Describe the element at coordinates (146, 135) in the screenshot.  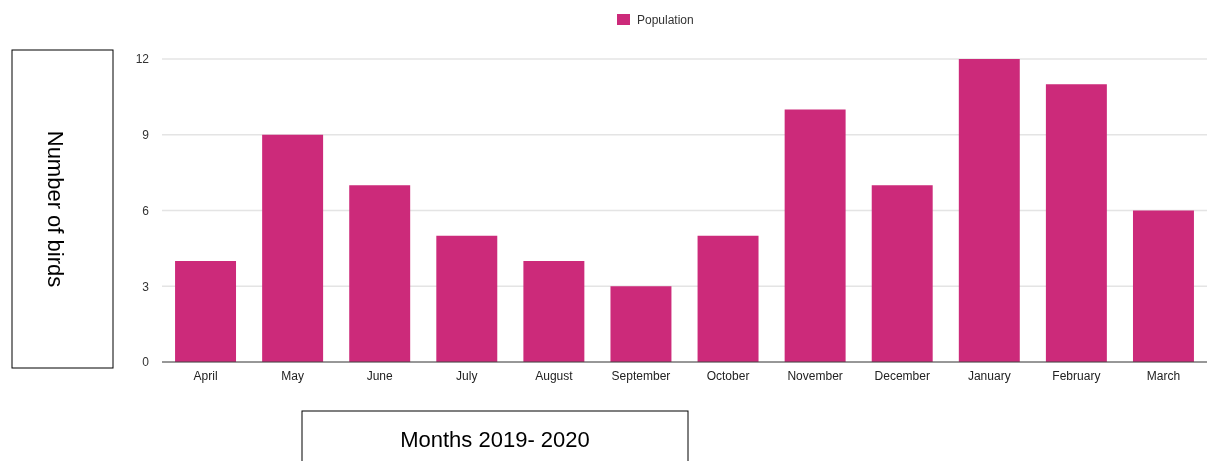
I see `y-tick-label: 9` at that location.